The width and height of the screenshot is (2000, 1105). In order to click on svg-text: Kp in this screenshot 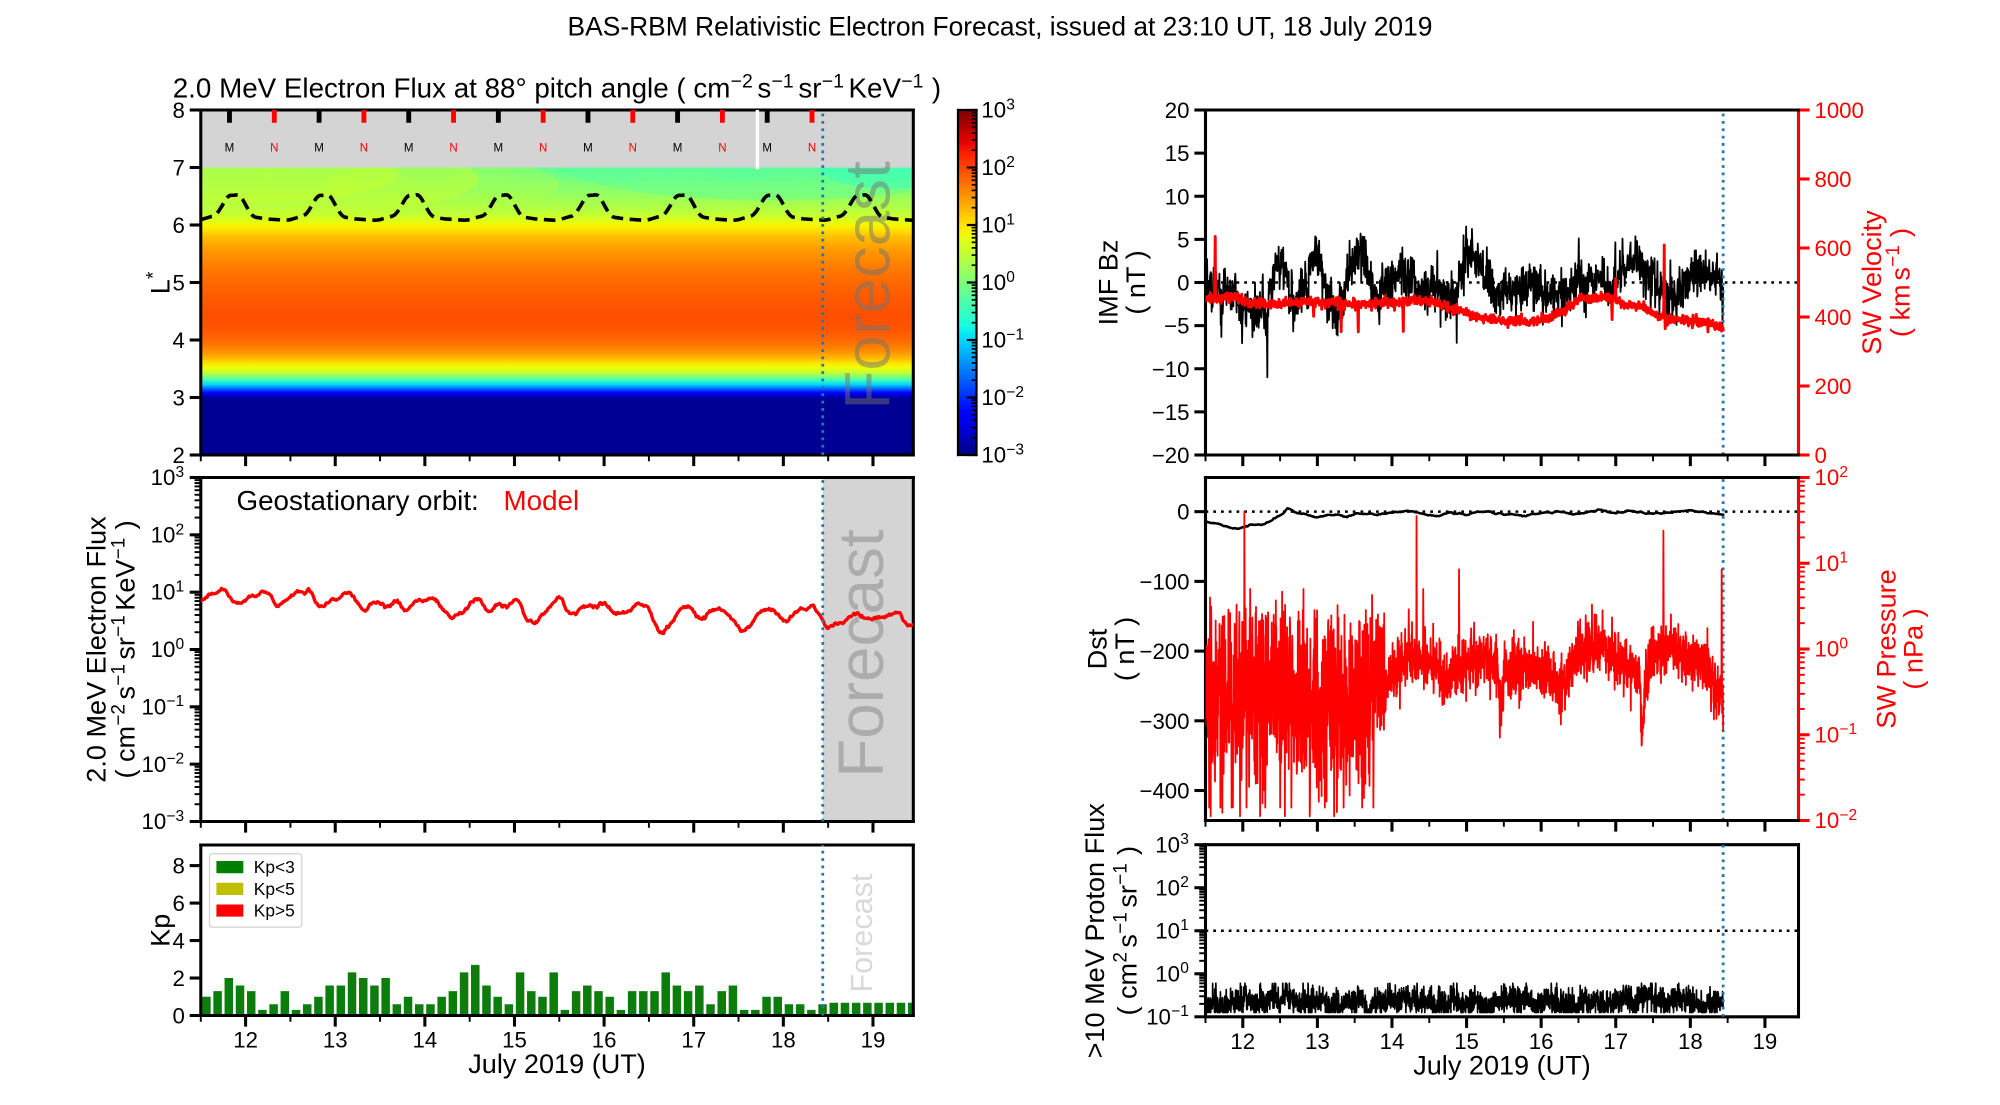, I will do `click(160, 930)`.